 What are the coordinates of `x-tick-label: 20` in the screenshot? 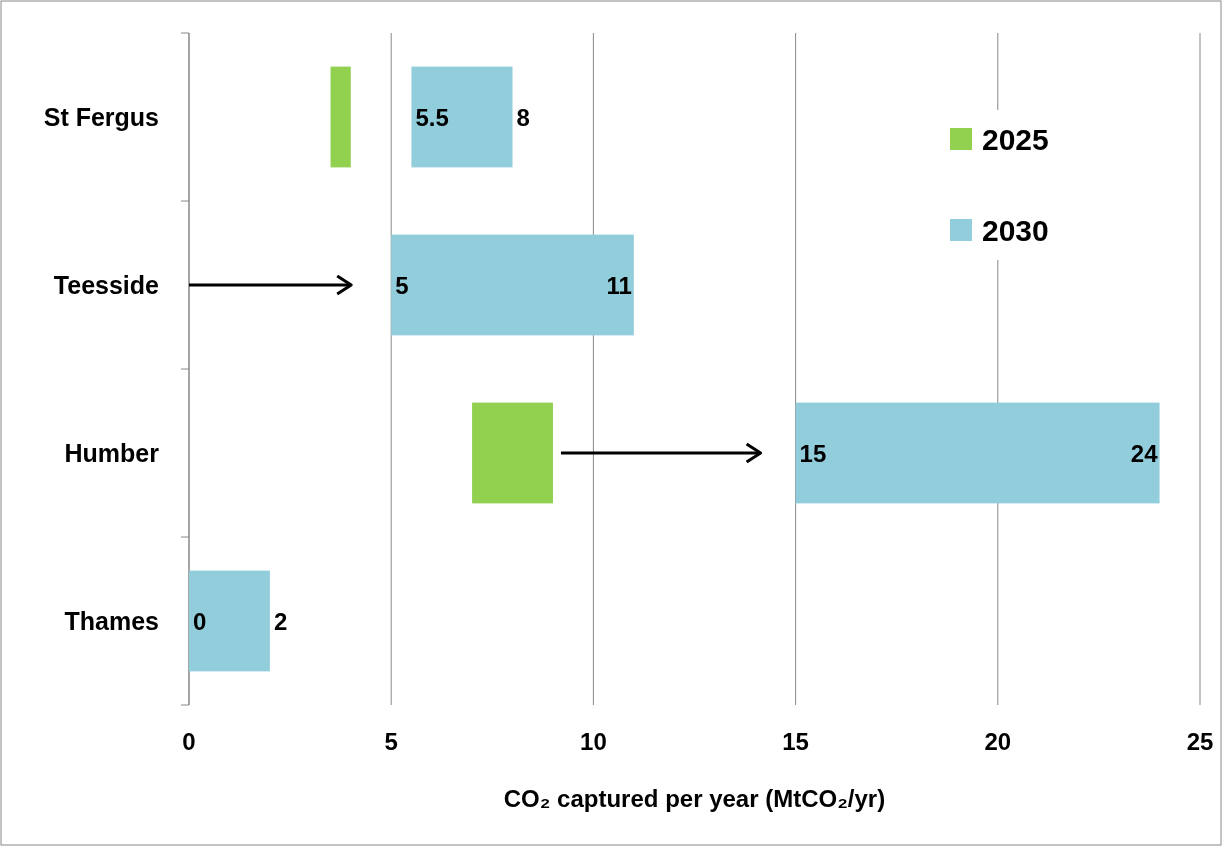 It's located at (998, 741).